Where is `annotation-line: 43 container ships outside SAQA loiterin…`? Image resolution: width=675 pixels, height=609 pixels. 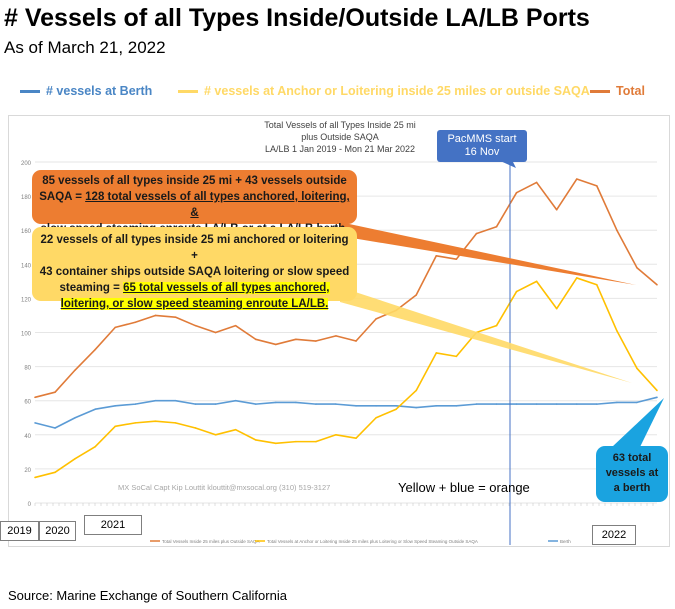
annotation-line: 43 container ships outside SAQA loiterin… is located at coordinates (194, 272).